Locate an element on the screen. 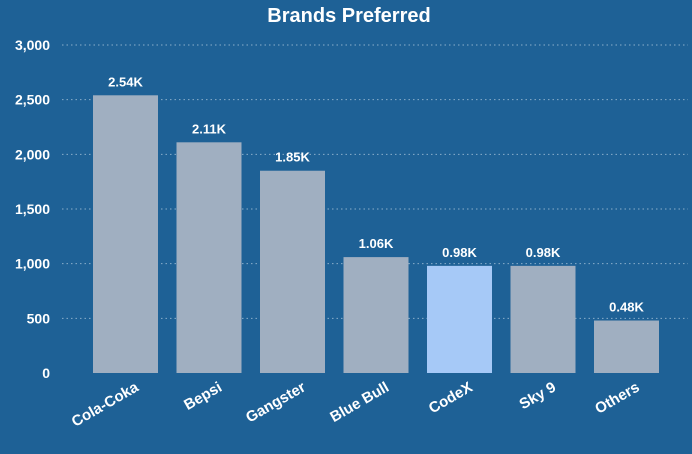  y-tick-label: 2,000 is located at coordinates (32, 154).